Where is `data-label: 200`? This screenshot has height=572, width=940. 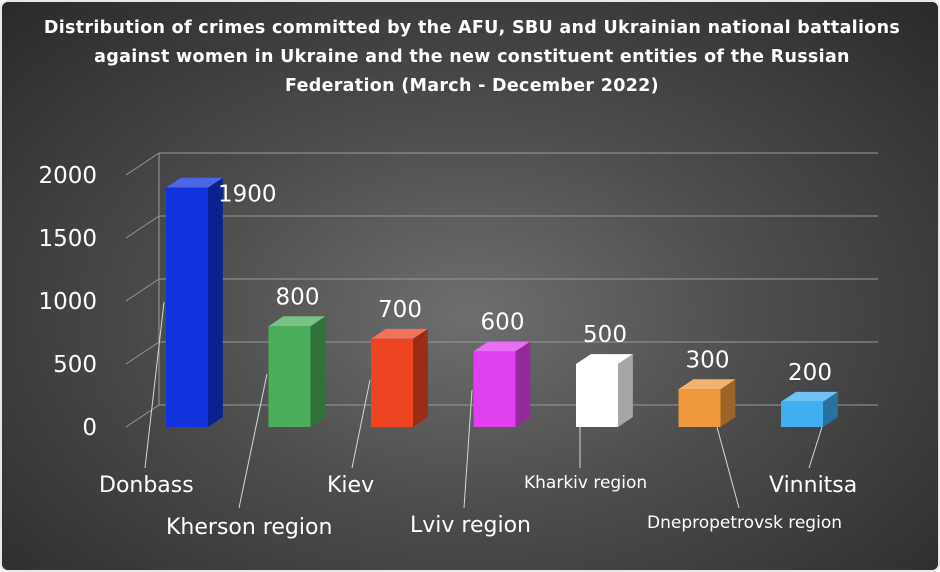
data-label: 200 is located at coordinates (810, 373).